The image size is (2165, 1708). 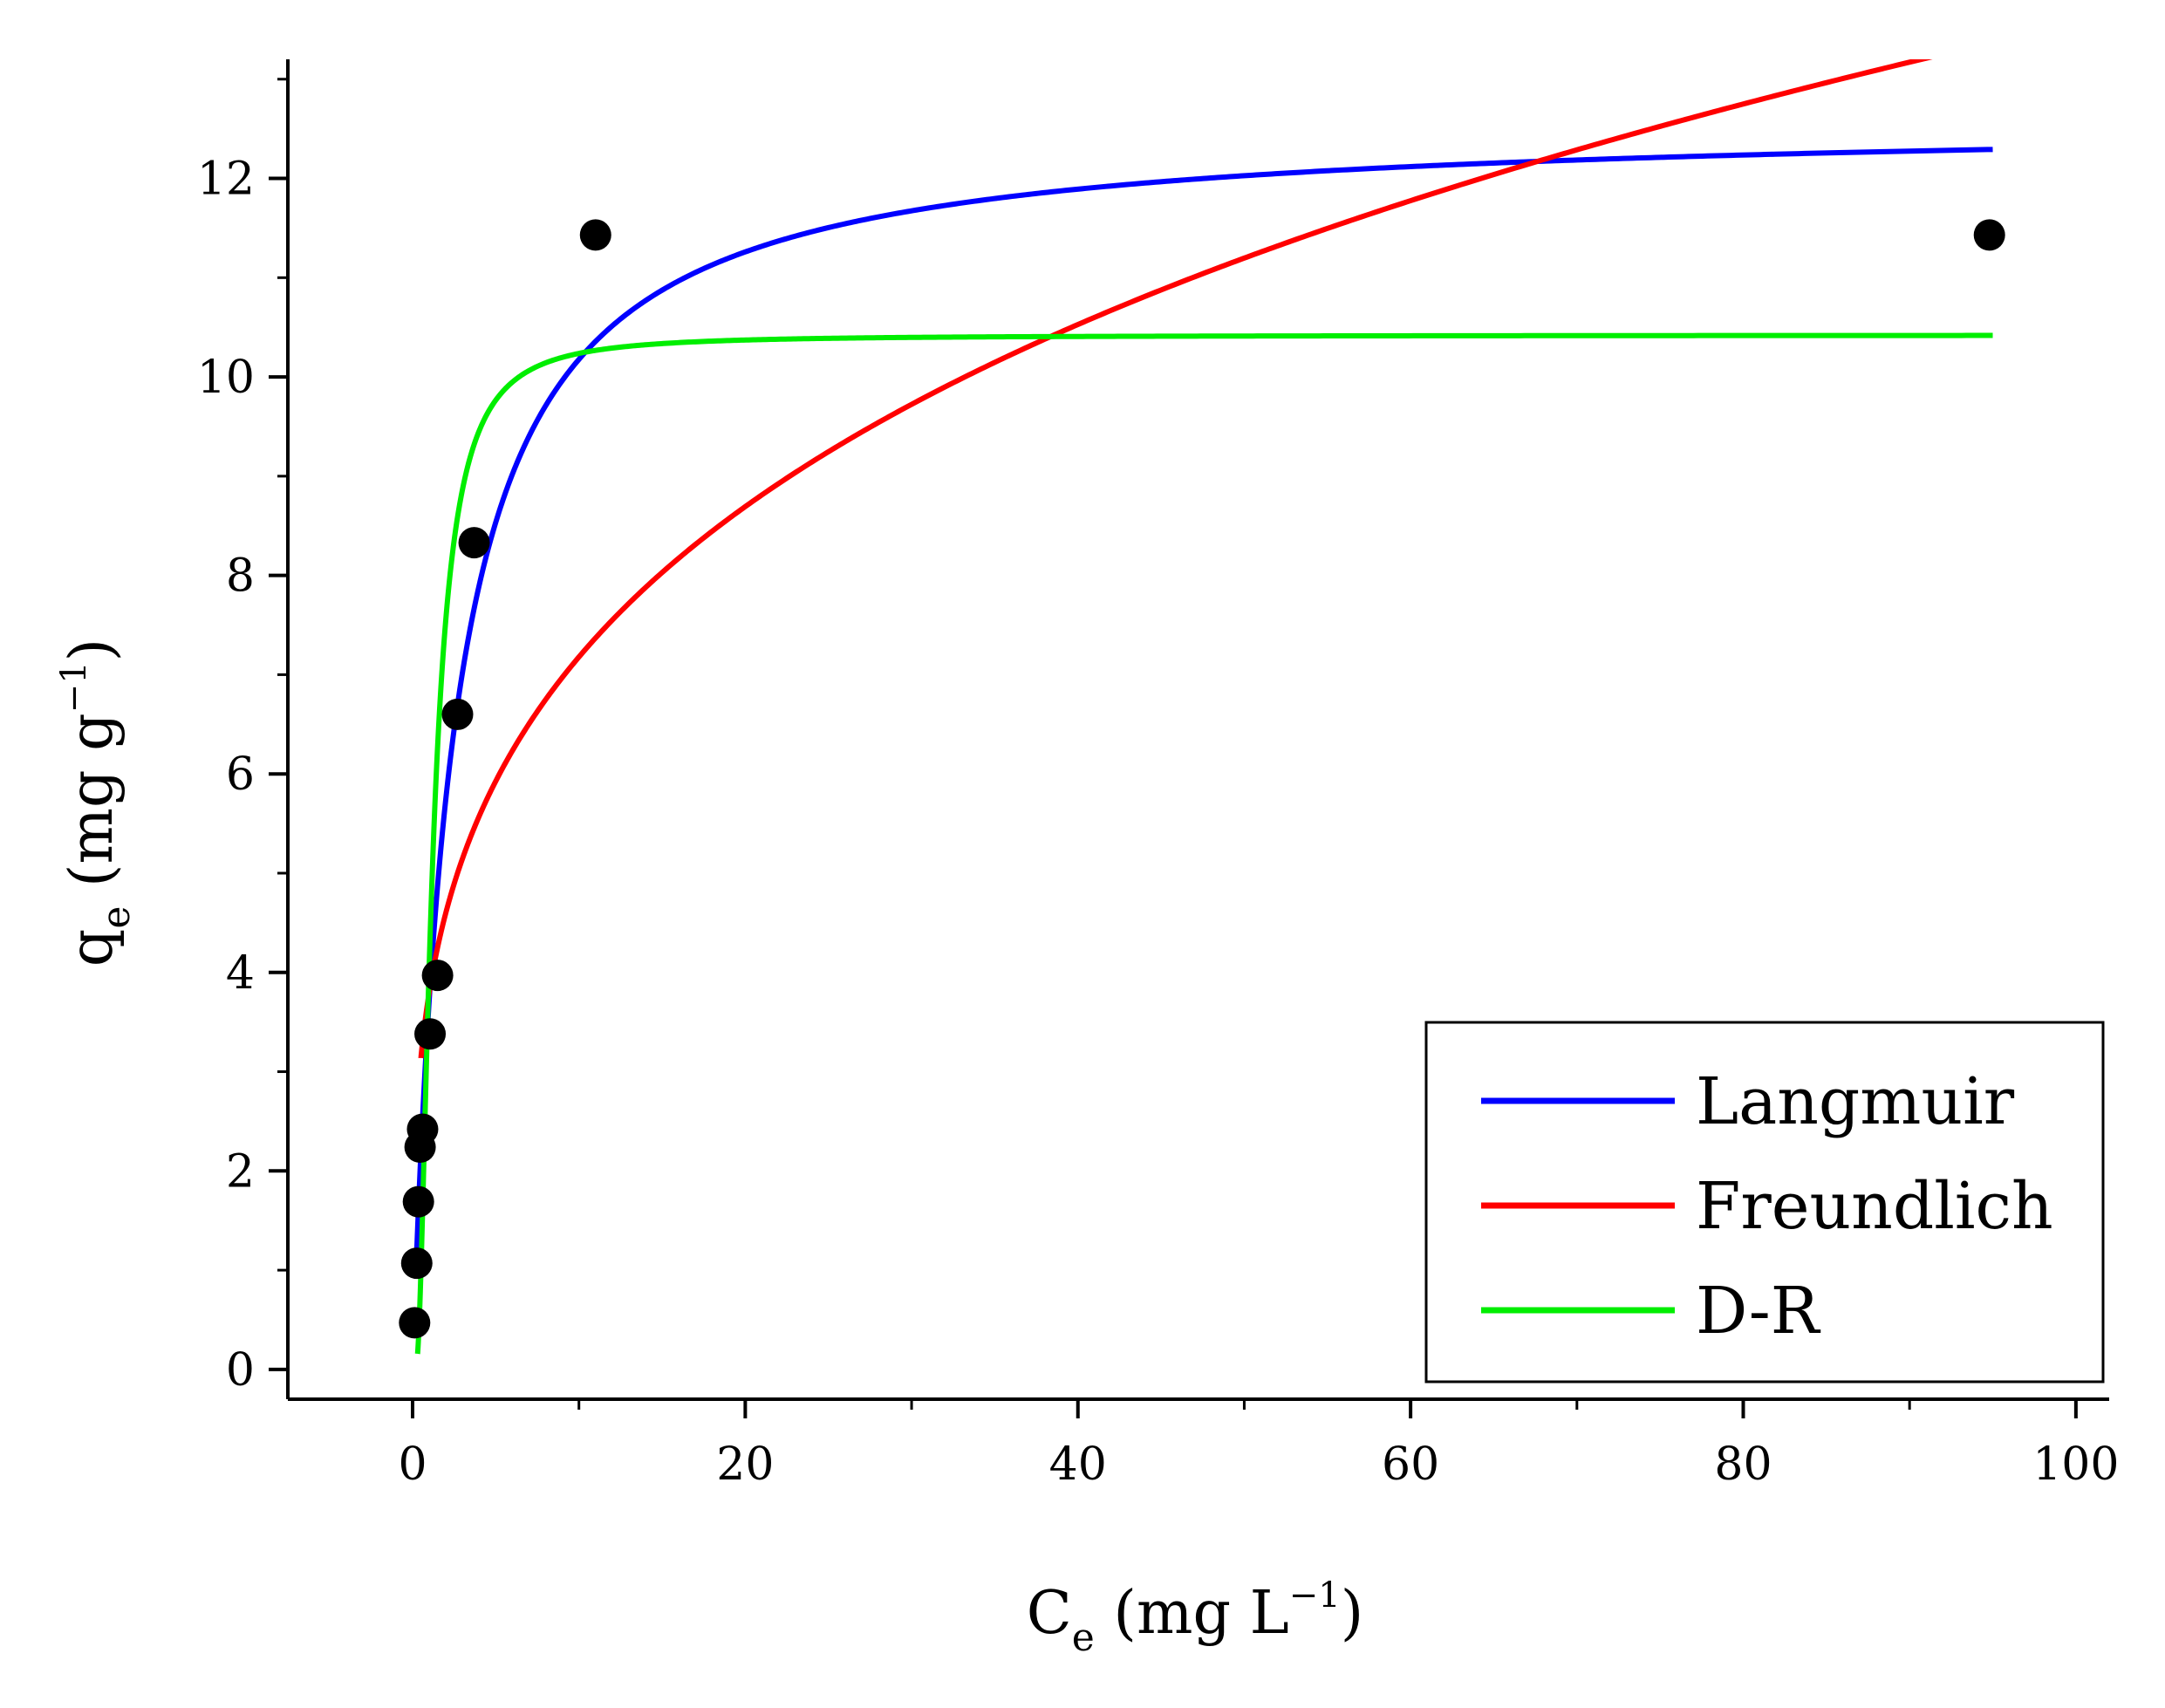 What do you see at coordinates (116, 917) in the screenshot?
I see `y-axis-title-sub: e` at bounding box center [116, 917].